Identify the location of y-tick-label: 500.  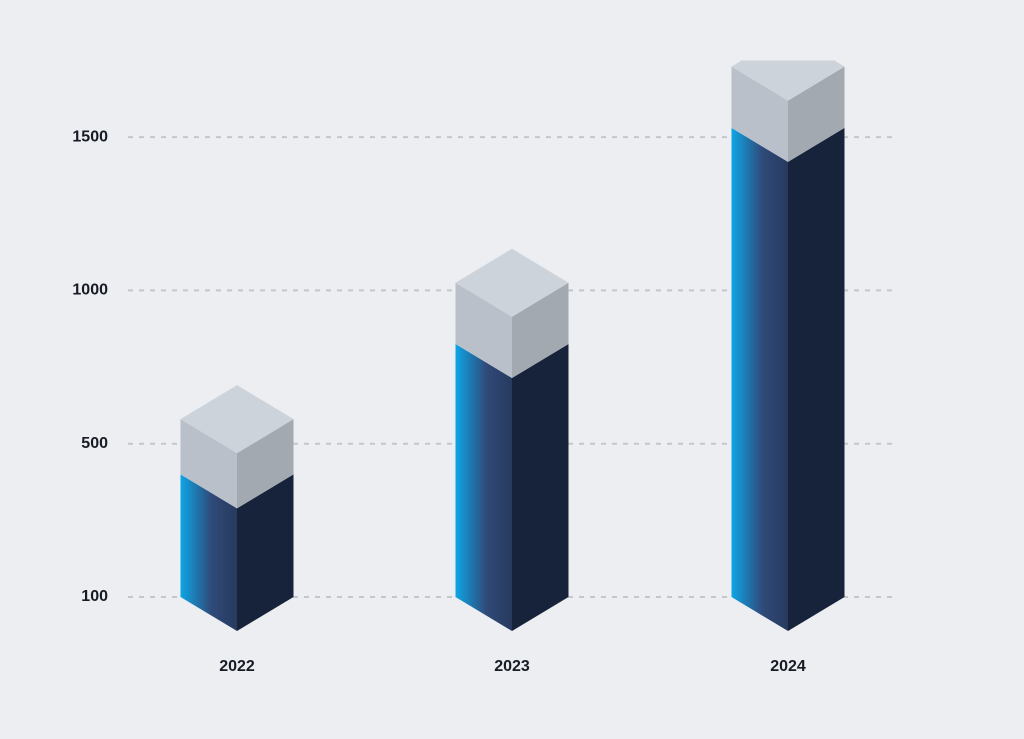
(94, 443).